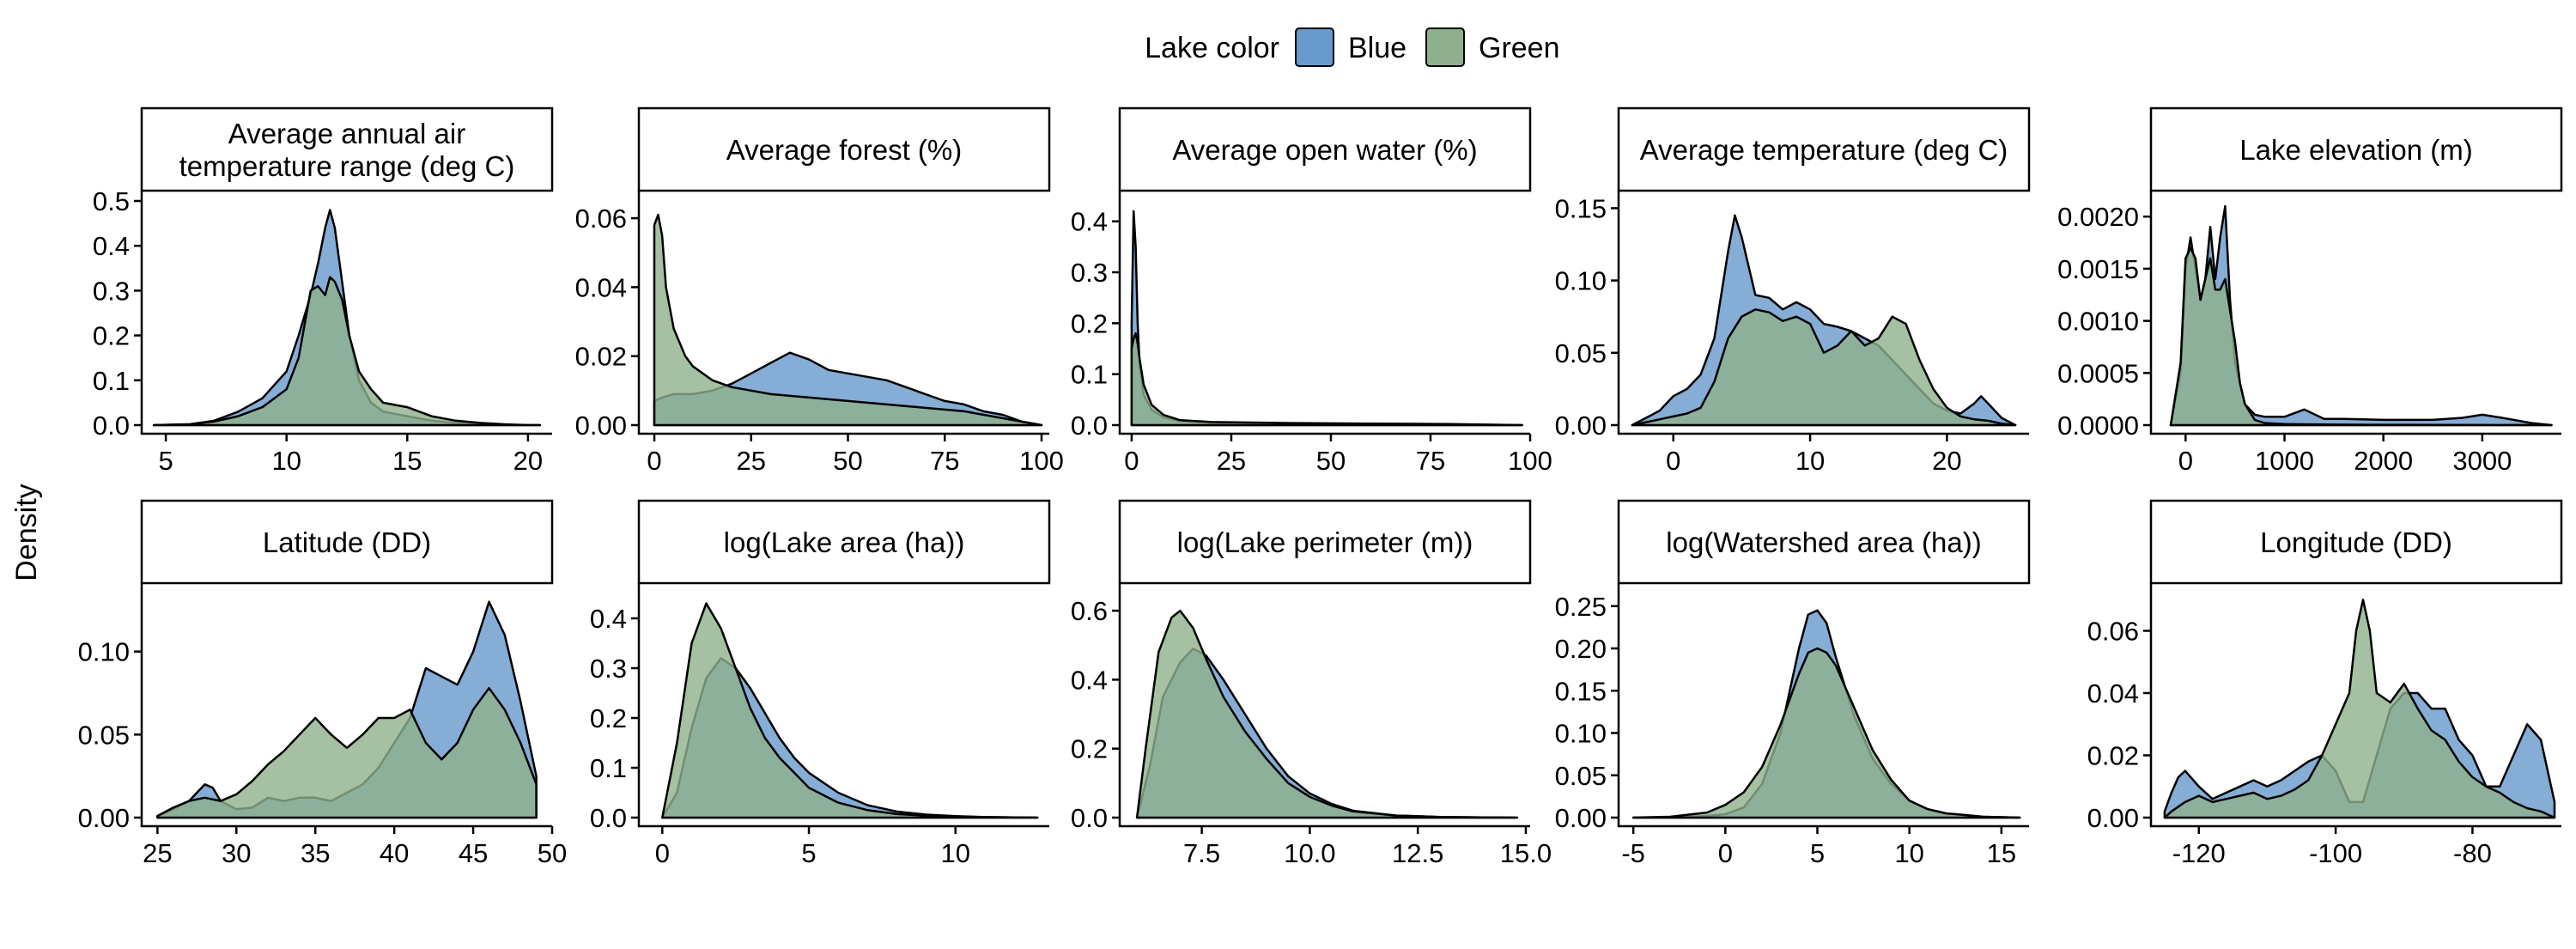 The image size is (2576, 949). I want to click on x-tick-label: 1000, so click(2284, 461).